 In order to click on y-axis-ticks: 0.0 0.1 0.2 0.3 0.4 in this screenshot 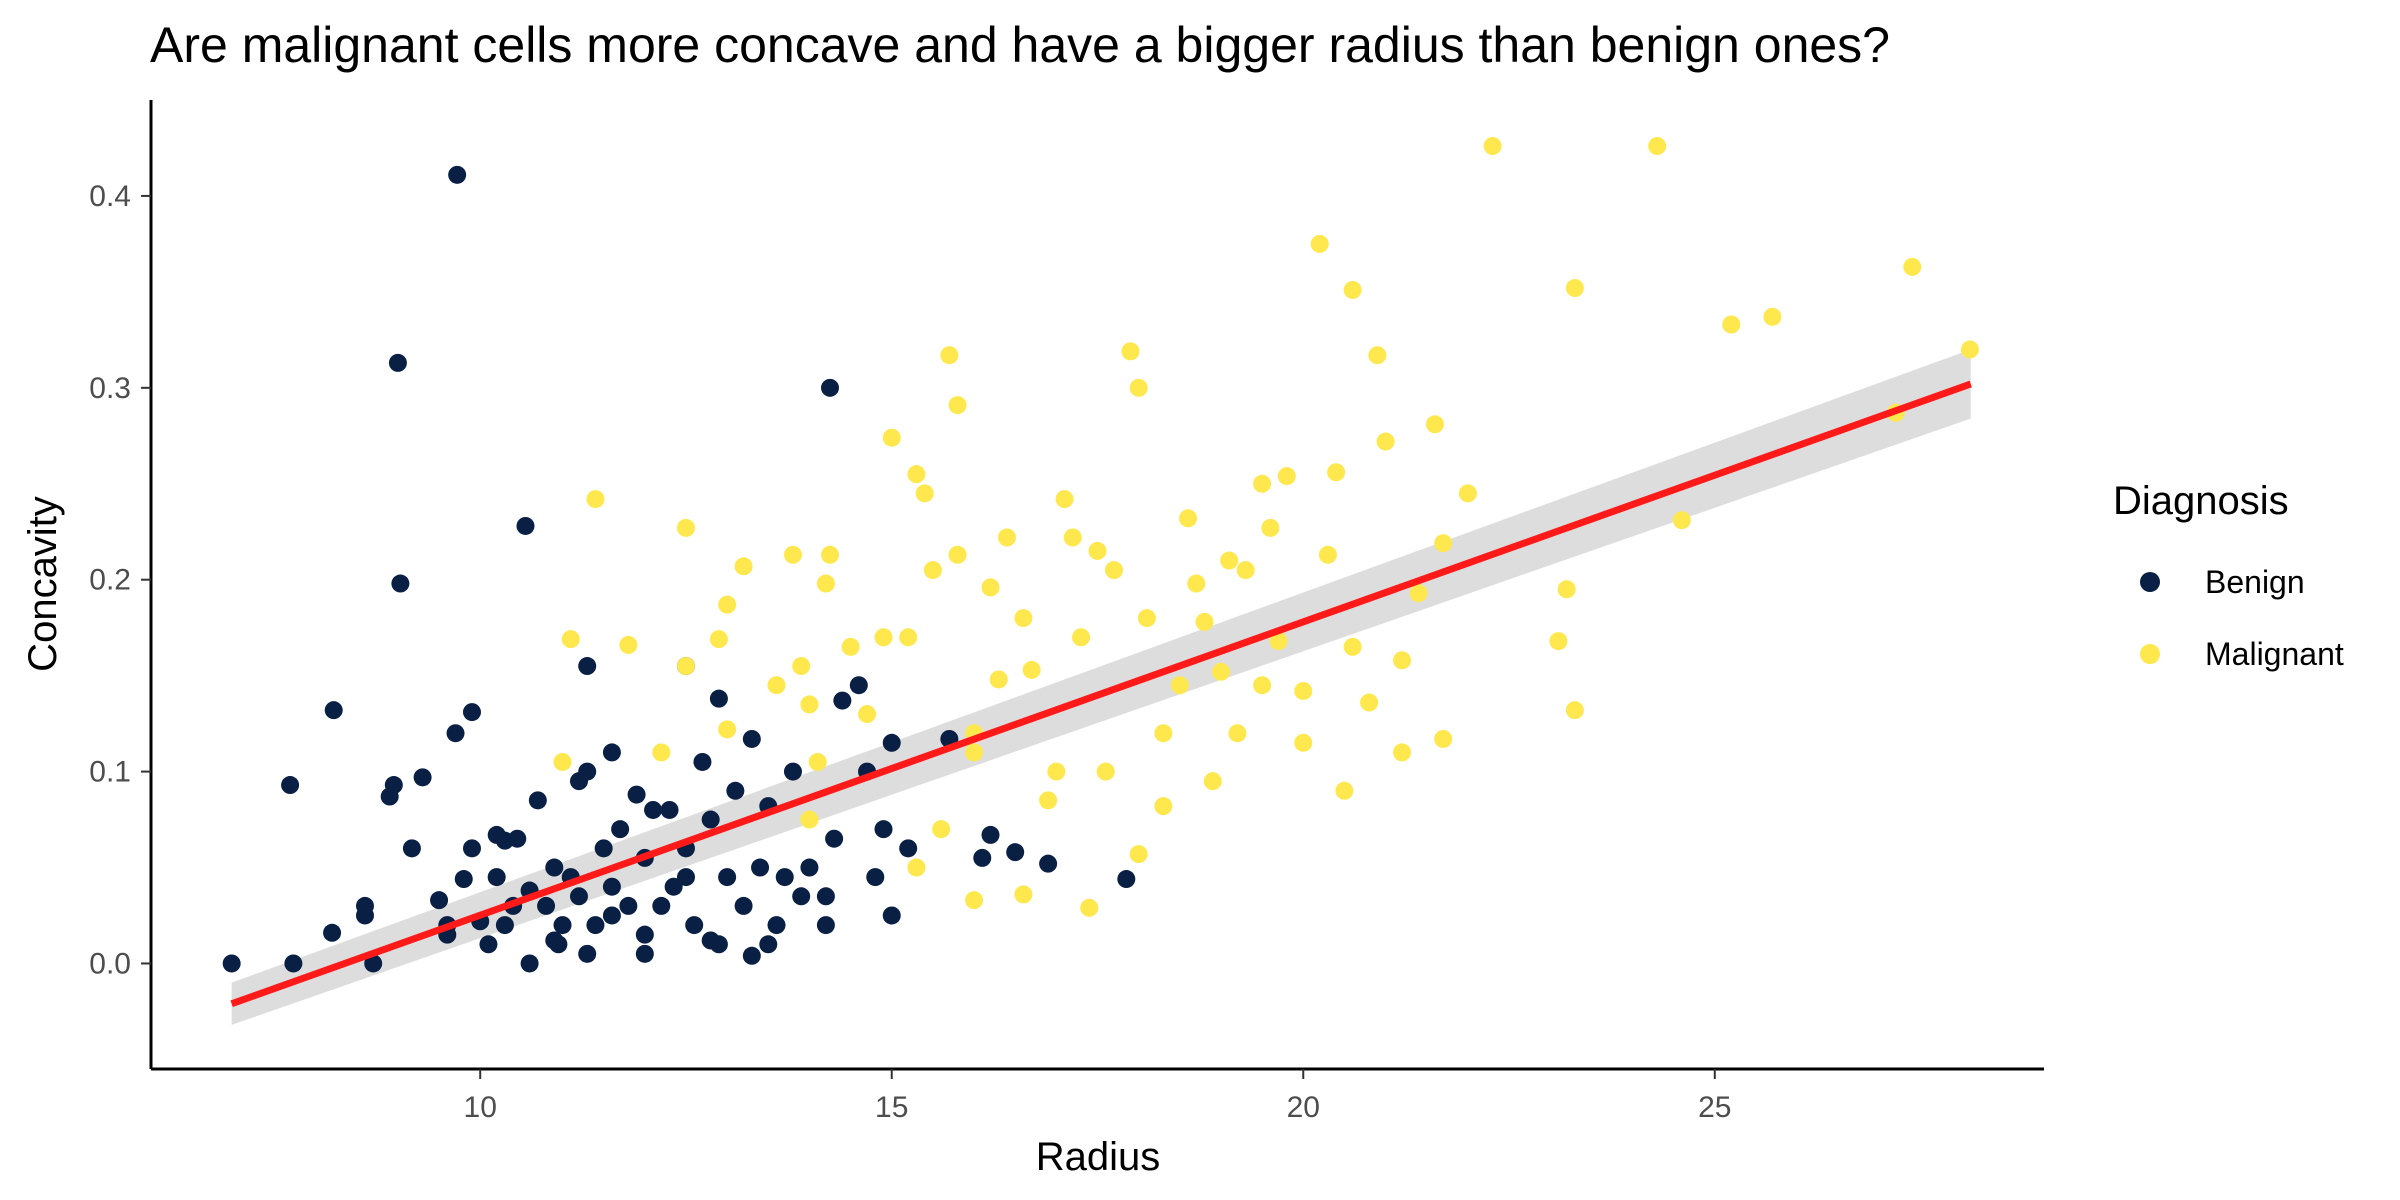, I will do `click(120, 580)`.